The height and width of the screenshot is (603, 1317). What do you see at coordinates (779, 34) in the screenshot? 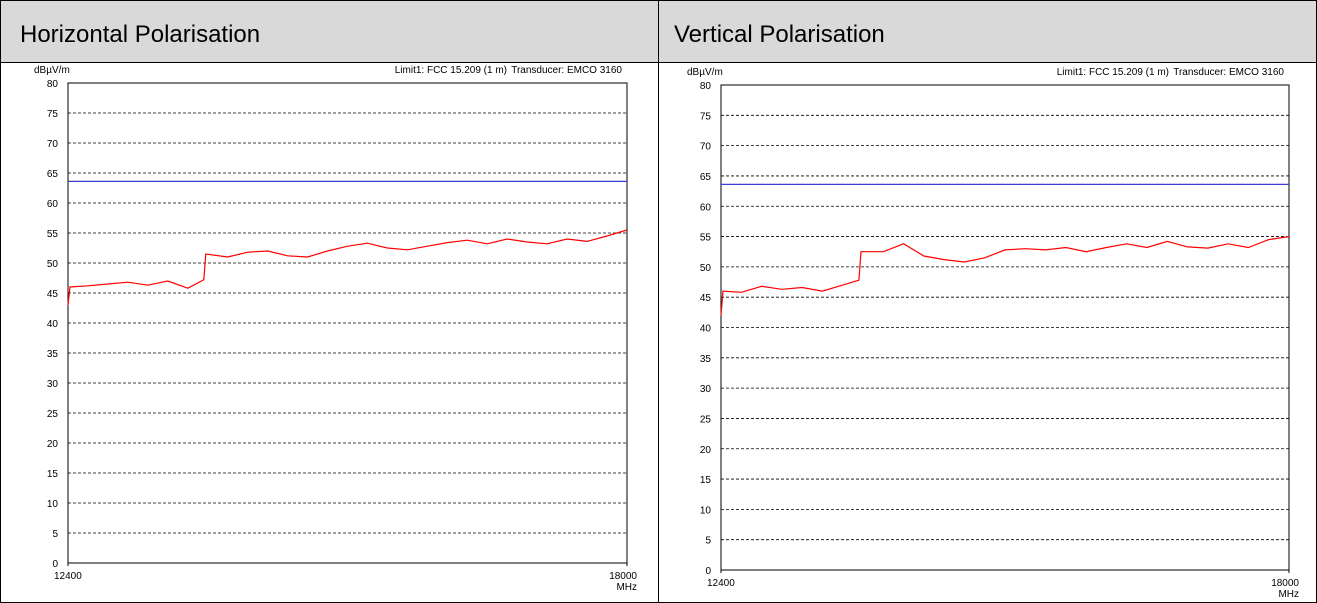
I see `panel-title: Vertical Polarisation` at bounding box center [779, 34].